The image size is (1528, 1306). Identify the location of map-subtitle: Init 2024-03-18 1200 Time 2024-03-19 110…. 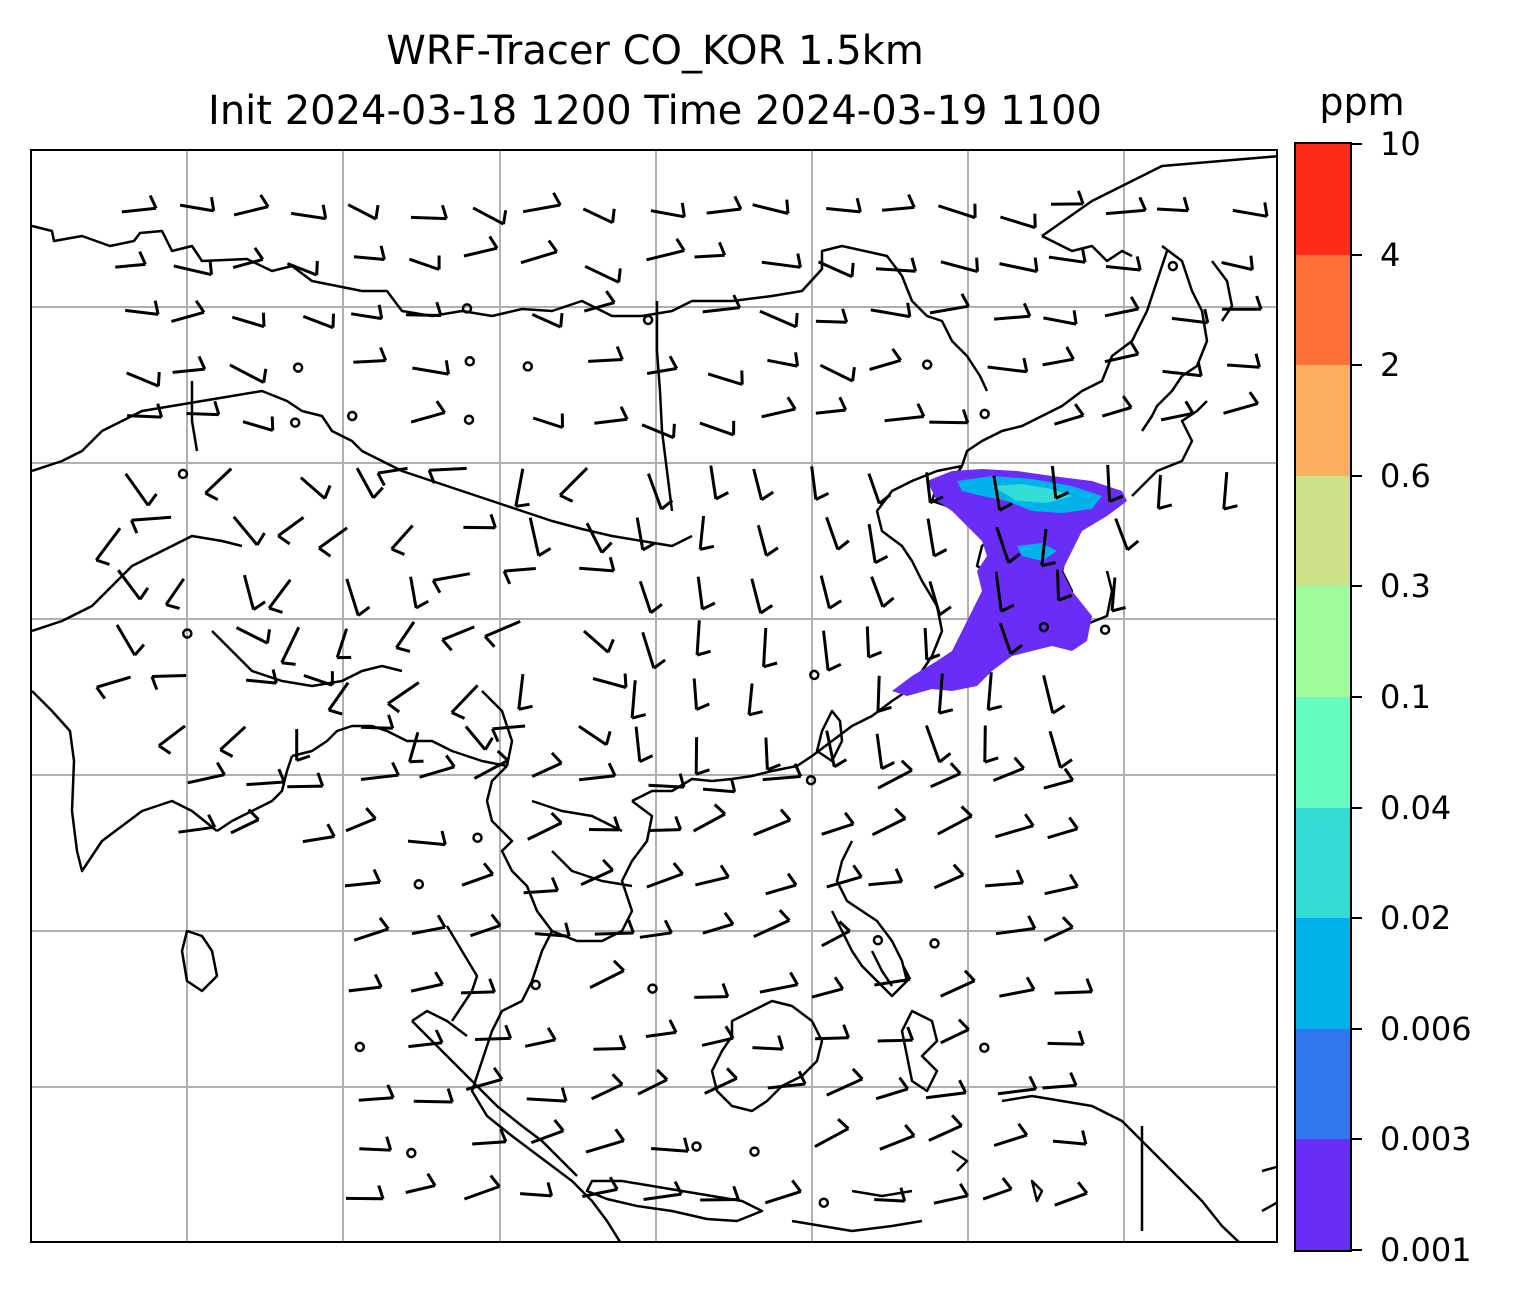
(655, 111).